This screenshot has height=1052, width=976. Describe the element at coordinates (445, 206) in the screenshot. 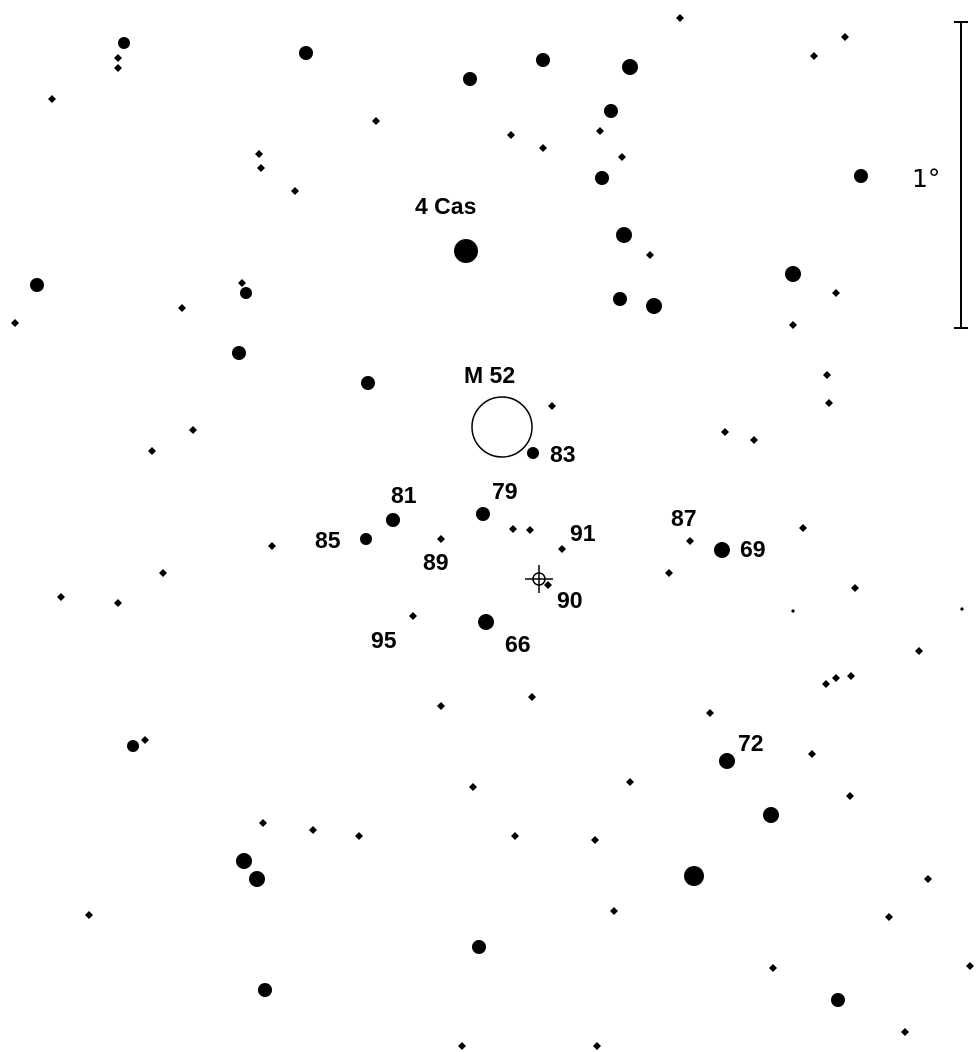

I see `label-4-cas: 4 Cas` at that location.